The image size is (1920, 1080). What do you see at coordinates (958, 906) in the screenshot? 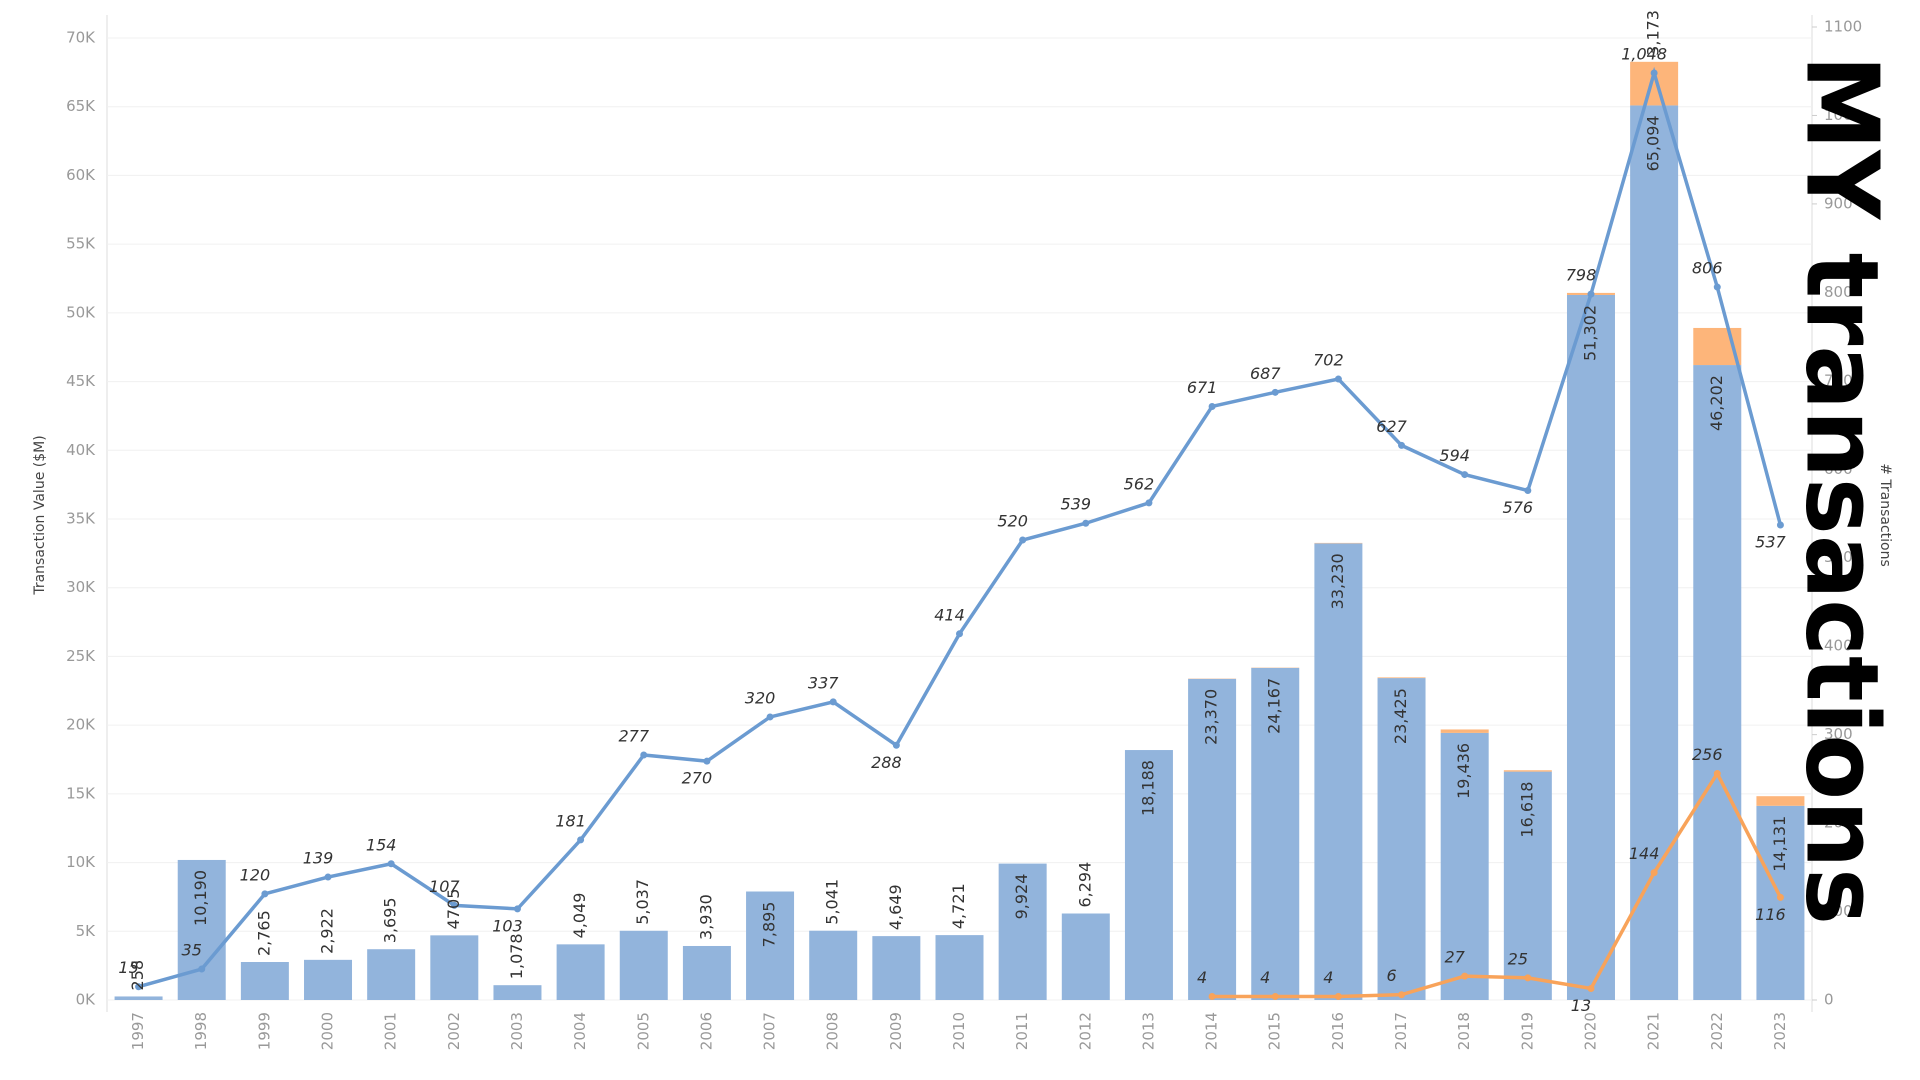
I see `bar-value-label: 4,721` at bounding box center [958, 906].